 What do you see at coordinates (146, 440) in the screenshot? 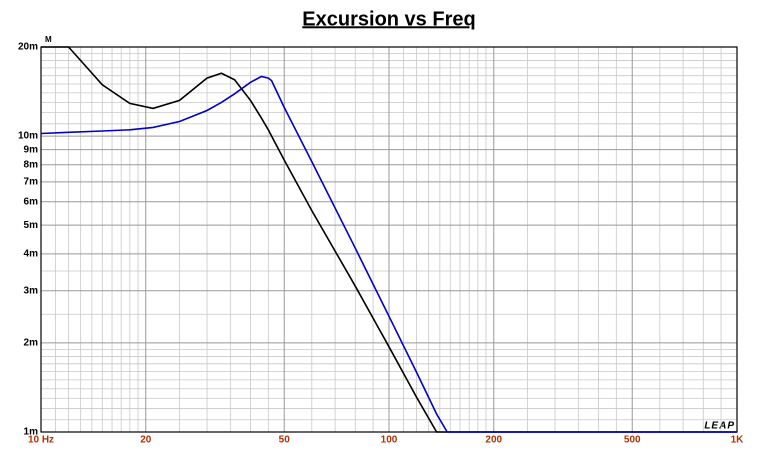
I see `x-tick-label: 20` at bounding box center [146, 440].